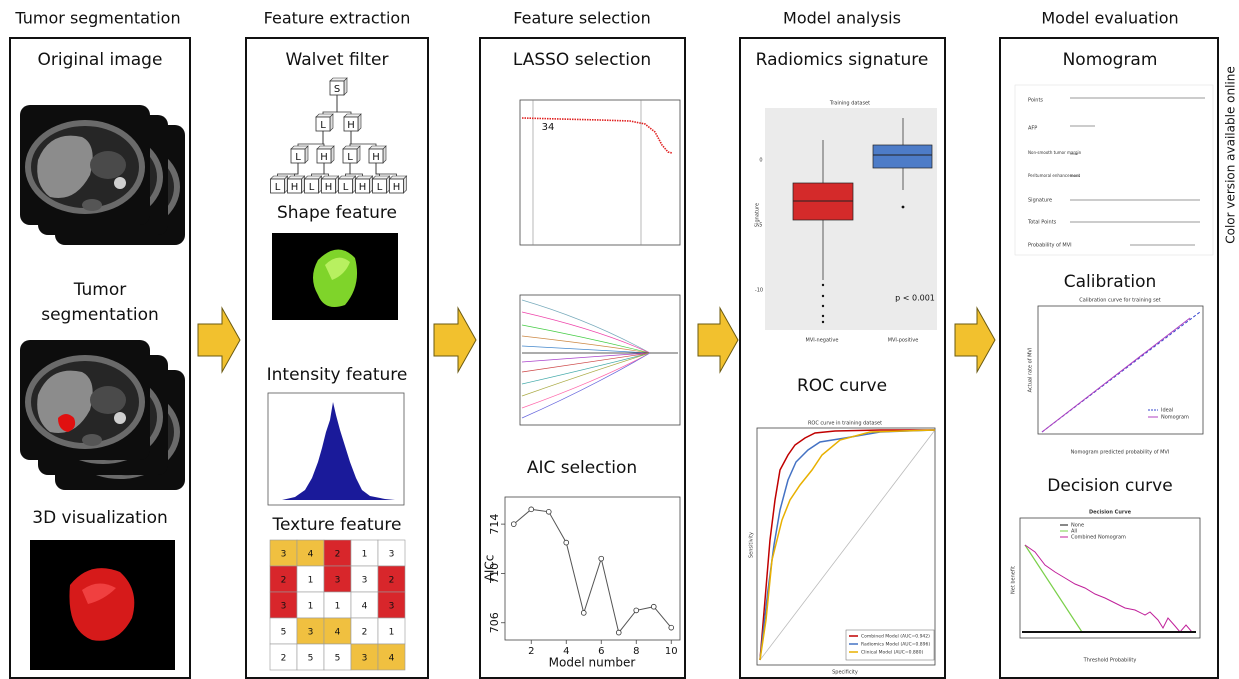 The image size is (1239, 679). I want to click on y-axis-label: AICc, so click(490, 568).